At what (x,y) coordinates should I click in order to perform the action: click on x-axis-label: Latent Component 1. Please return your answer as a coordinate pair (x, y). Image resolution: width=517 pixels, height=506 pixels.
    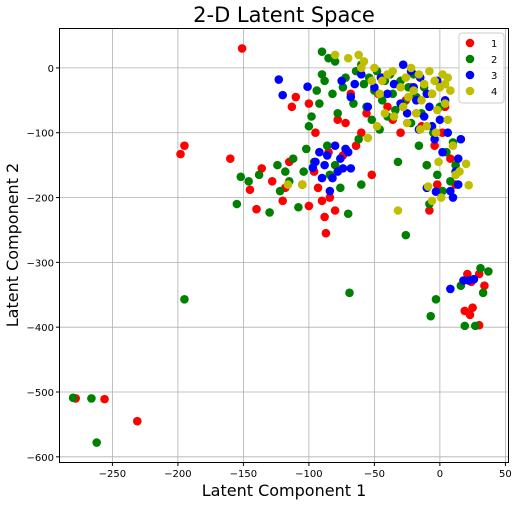
    Looking at the image, I should click on (284, 490).